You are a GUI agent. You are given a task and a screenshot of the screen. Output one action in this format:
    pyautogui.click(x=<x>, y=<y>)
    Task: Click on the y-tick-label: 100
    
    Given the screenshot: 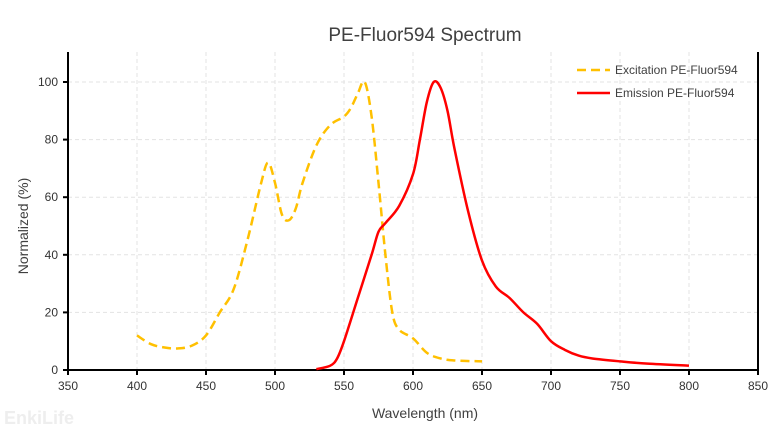 What is the action you would take?
    pyautogui.click(x=48, y=82)
    